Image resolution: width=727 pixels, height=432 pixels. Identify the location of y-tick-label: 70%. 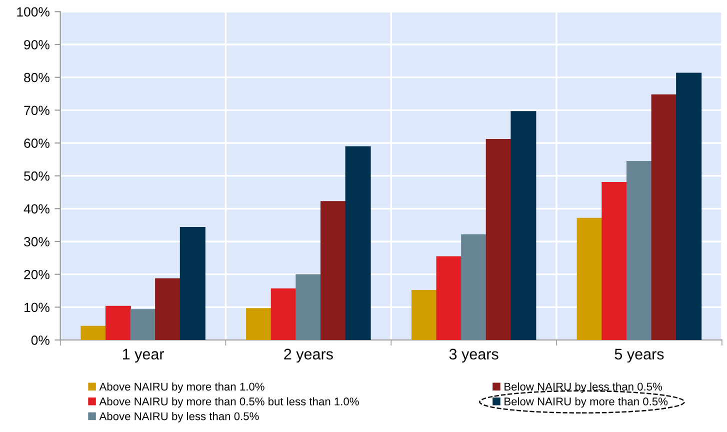
(37, 111).